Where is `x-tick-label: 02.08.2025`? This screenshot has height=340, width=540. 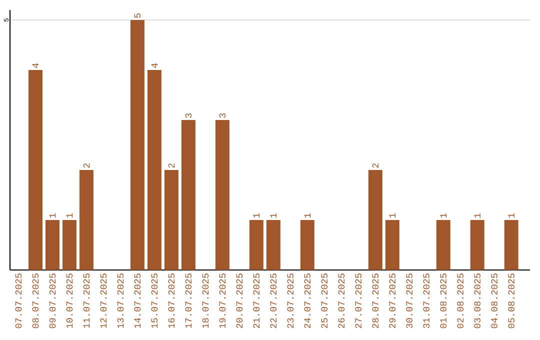
x-tick-label: 02.08.2025 is located at coordinates (460, 301).